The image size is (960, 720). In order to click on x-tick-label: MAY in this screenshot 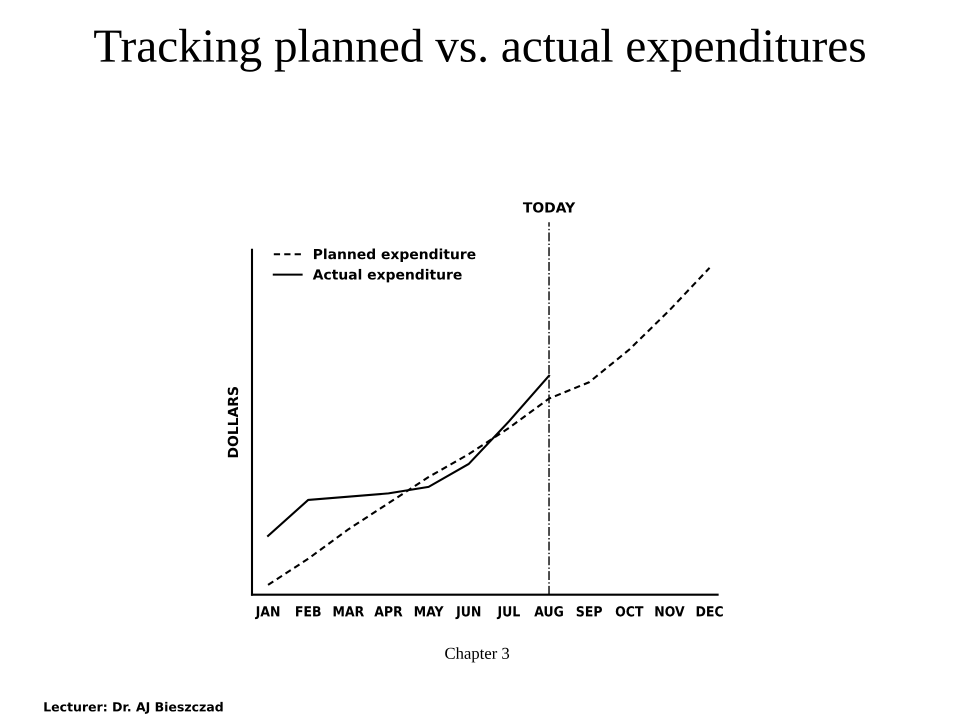, I will do `click(429, 611)`.